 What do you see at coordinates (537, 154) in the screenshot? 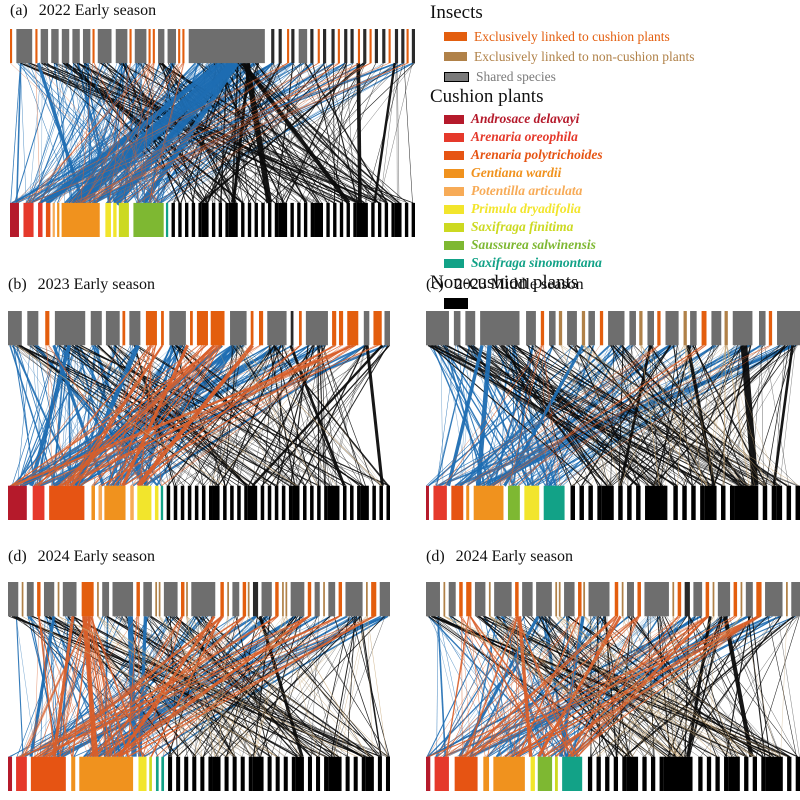
I see `arenaria-polytrichoides-label: Arenaria polytrichoides` at bounding box center [537, 154].